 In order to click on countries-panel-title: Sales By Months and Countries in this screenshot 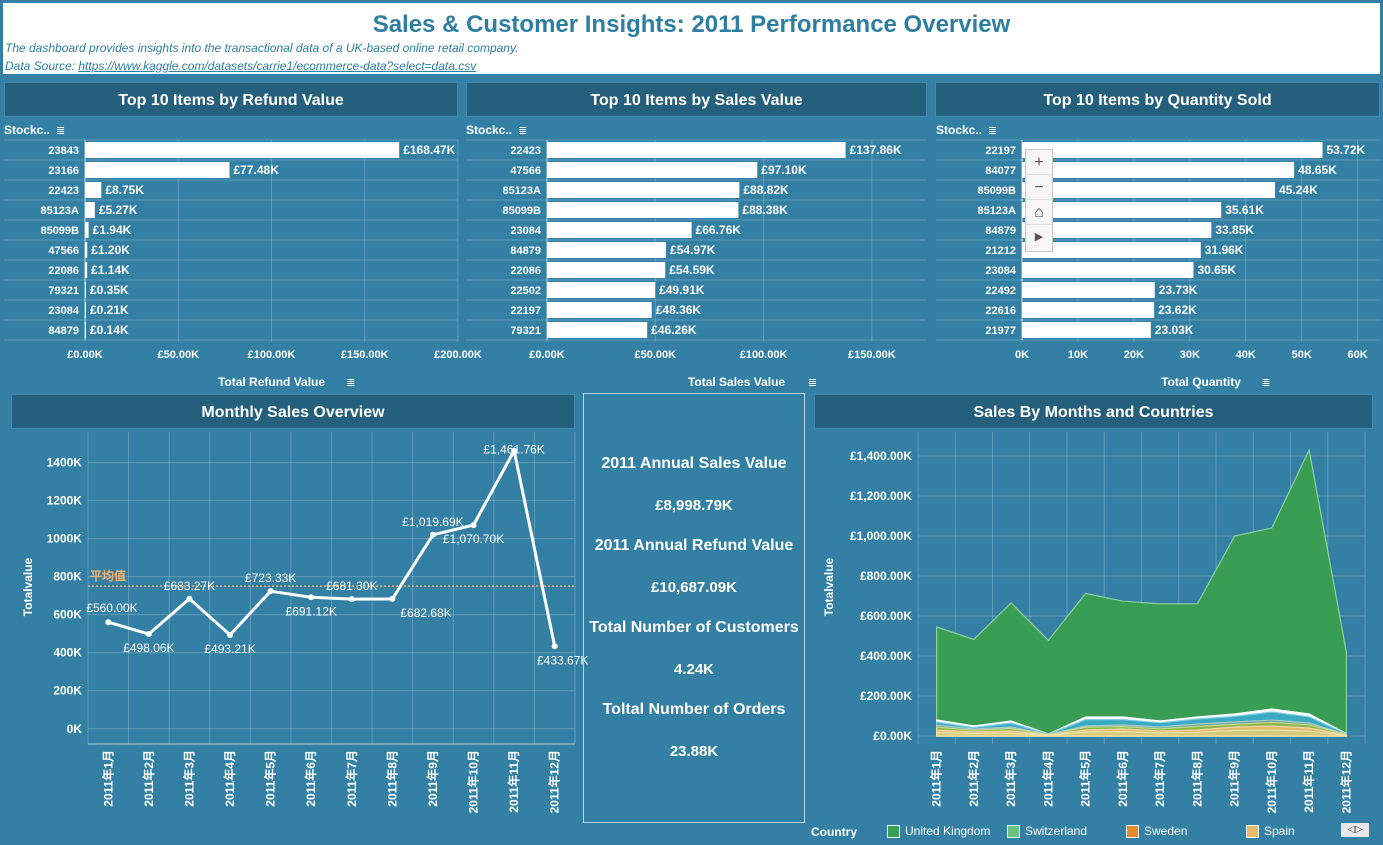, I will do `click(1093, 412)`.